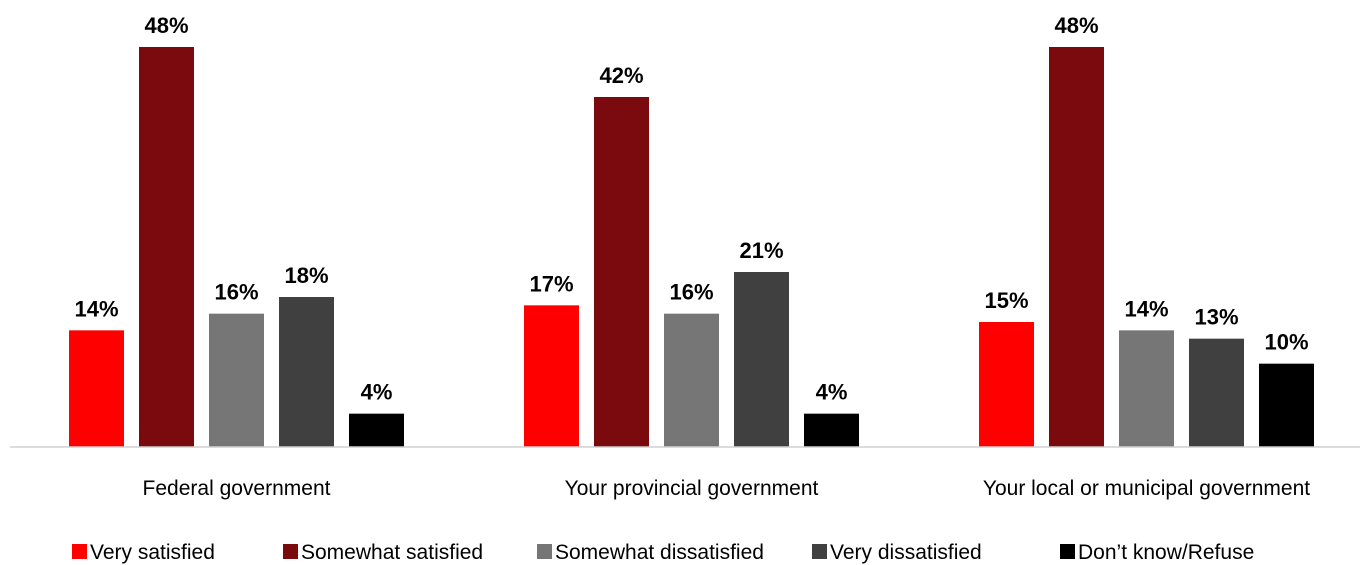 The image size is (1365, 565). Describe the element at coordinates (1286, 342) in the screenshot. I see `data-label: 10%` at that location.